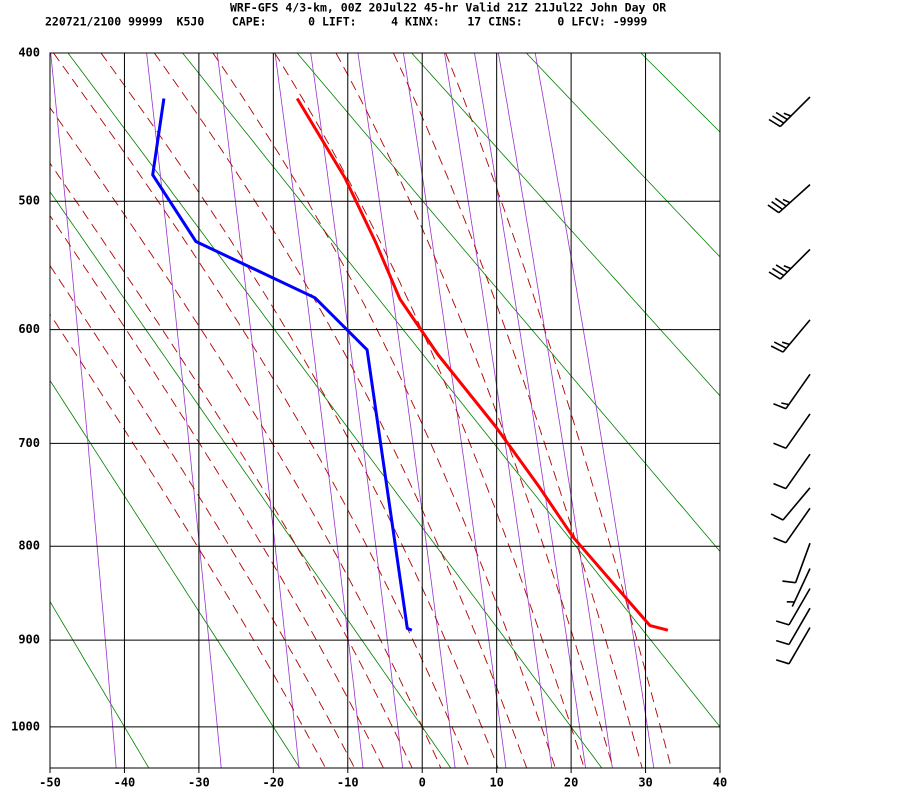  What do you see at coordinates (50, 783) in the screenshot?
I see `x-tick-label: -50` at bounding box center [50, 783].